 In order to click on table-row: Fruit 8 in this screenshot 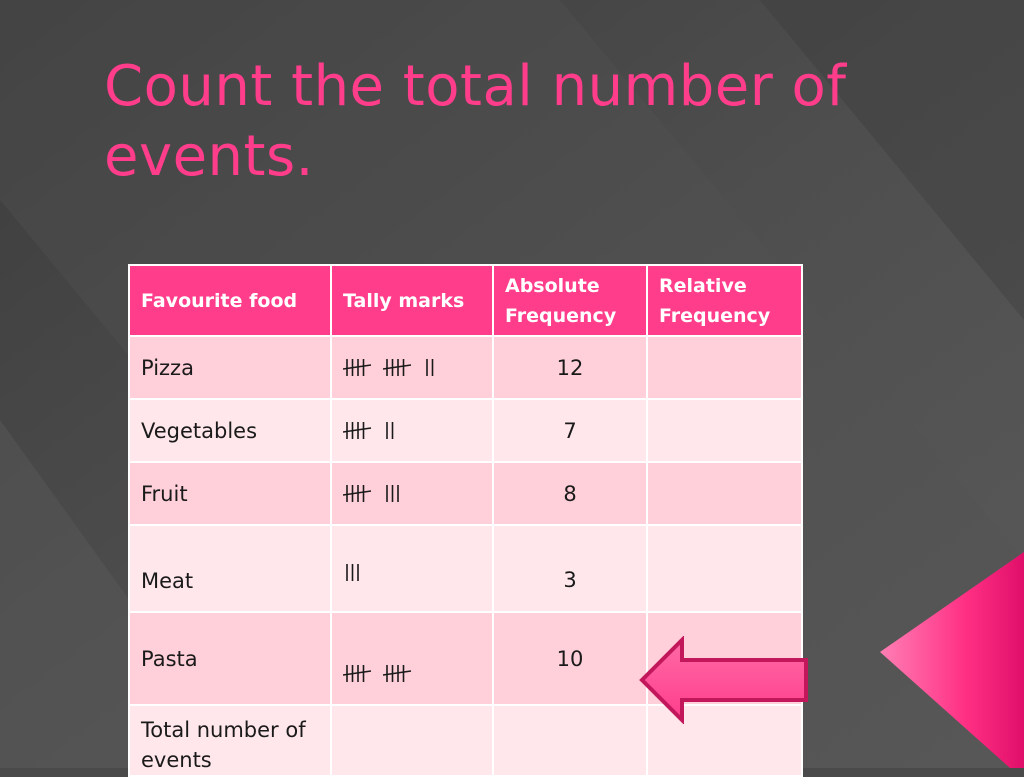, I will do `click(465, 493)`.